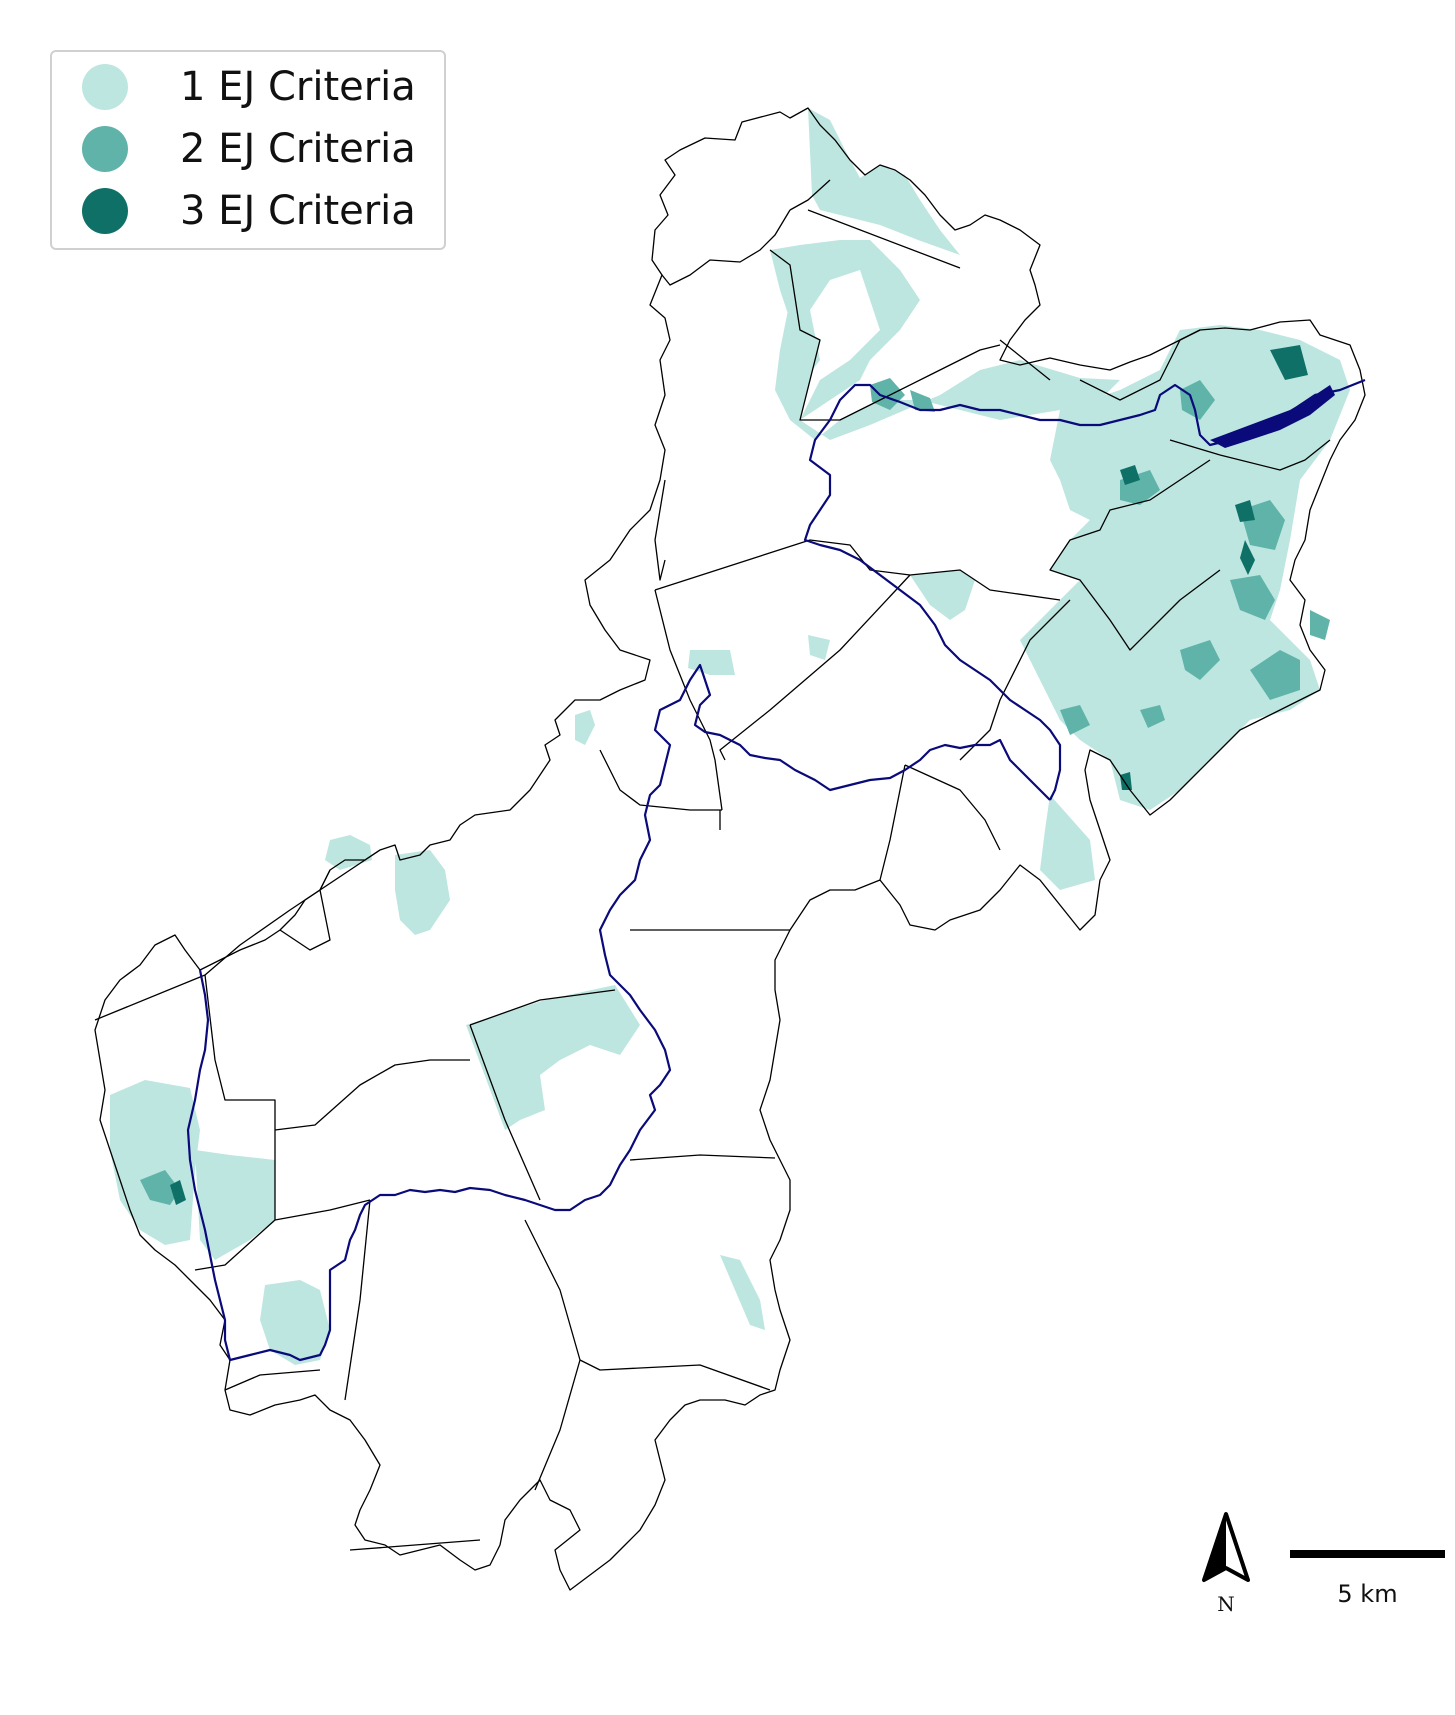 This screenshot has width=1455, height=1715. I want to click on legend-label-3: 3 EJ Criteria, so click(298, 211).